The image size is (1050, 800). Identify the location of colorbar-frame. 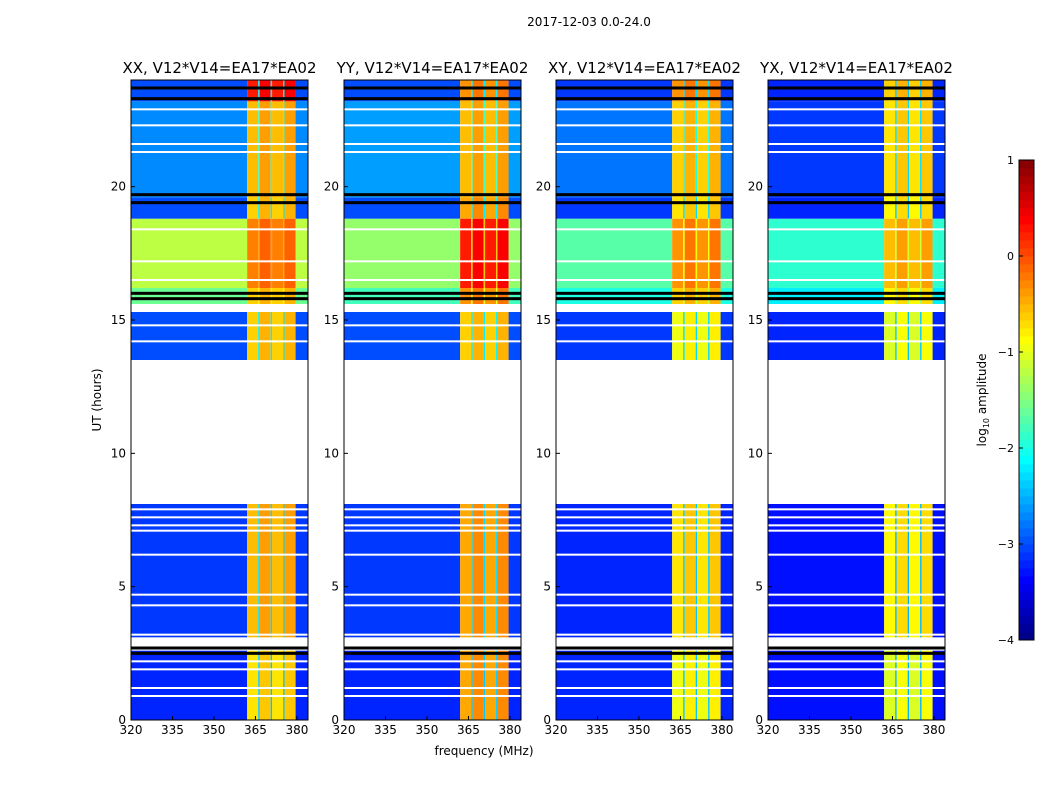
(1026, 400).